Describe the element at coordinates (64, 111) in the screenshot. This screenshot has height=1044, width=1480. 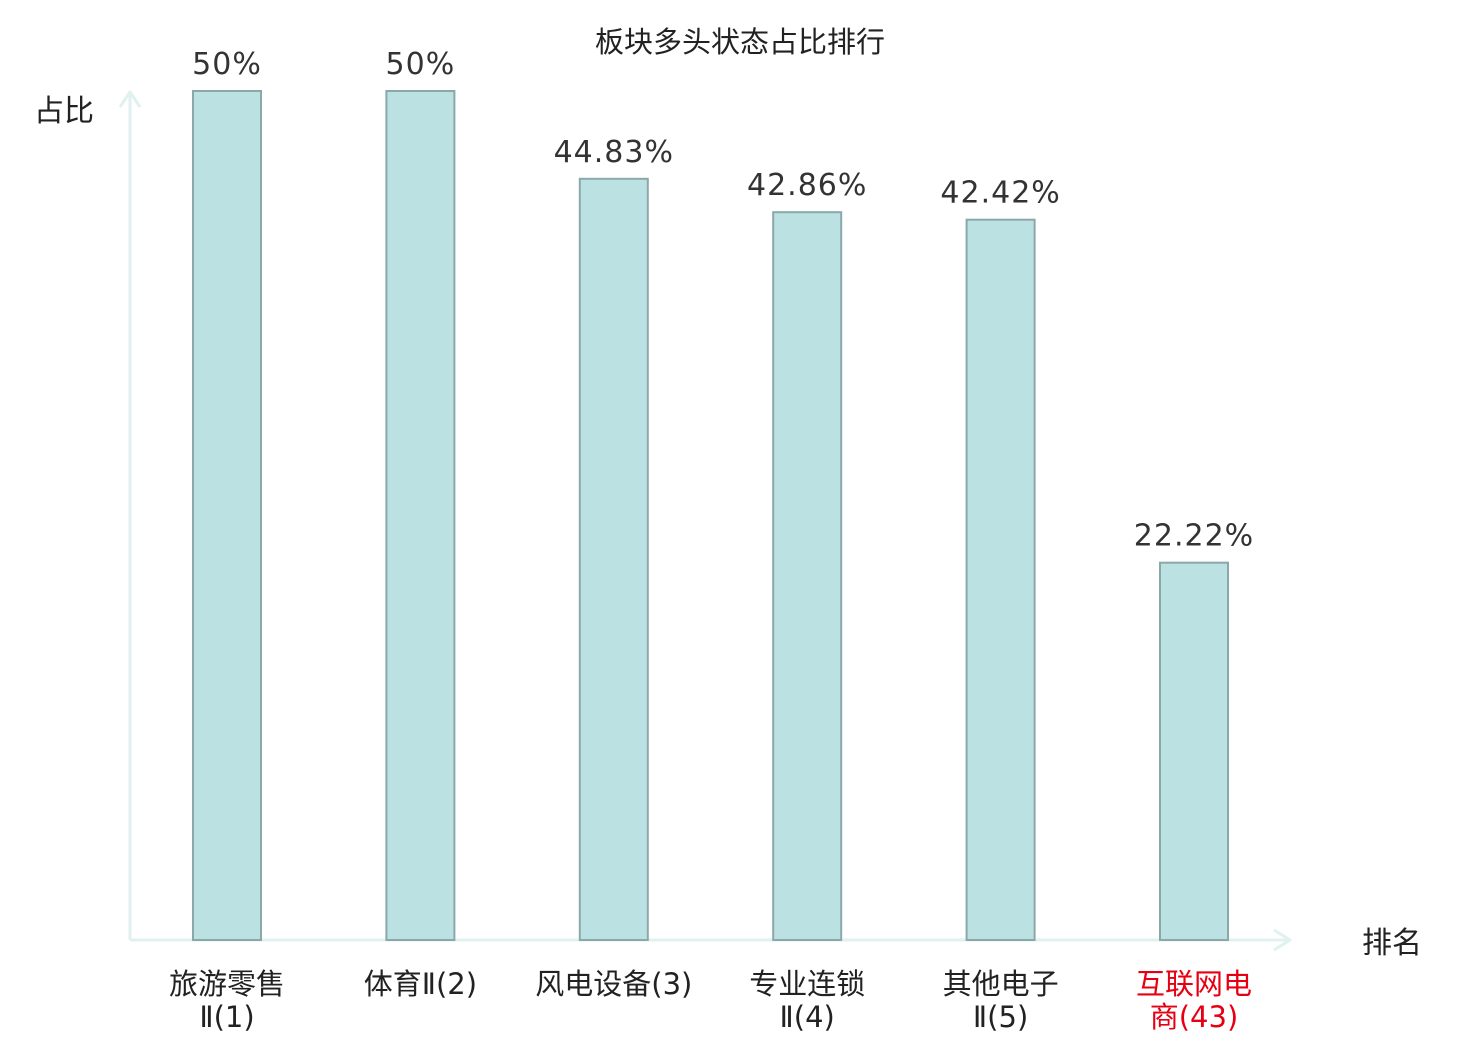
I see `y-axis-label: 占比` at that location.